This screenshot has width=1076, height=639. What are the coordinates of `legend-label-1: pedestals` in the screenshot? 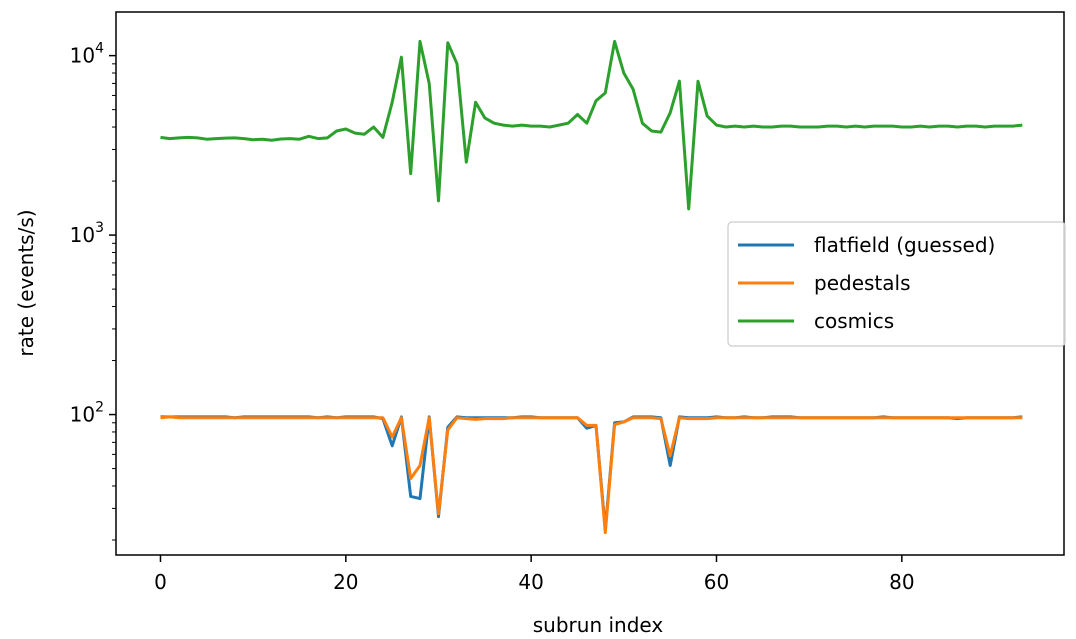 It's located at (862, 283).